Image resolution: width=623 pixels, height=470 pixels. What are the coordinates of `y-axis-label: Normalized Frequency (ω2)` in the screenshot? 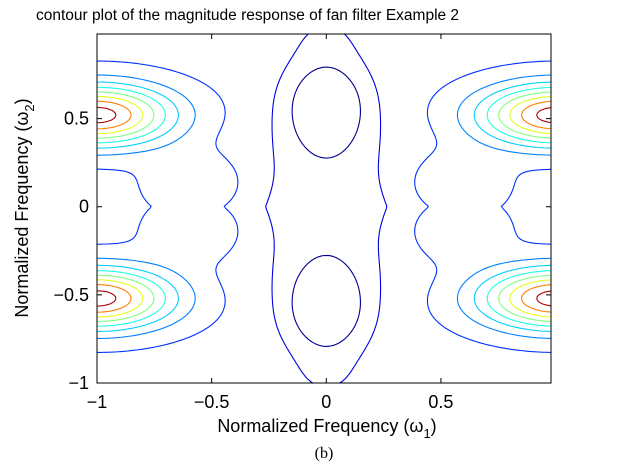 It's located at (24, 207).